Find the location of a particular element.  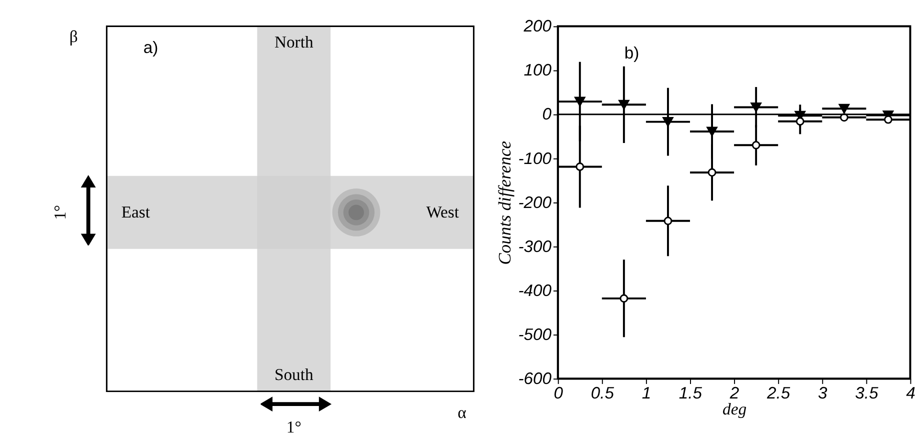

y-tick-label: -500 is located at coordinates (535, 334).